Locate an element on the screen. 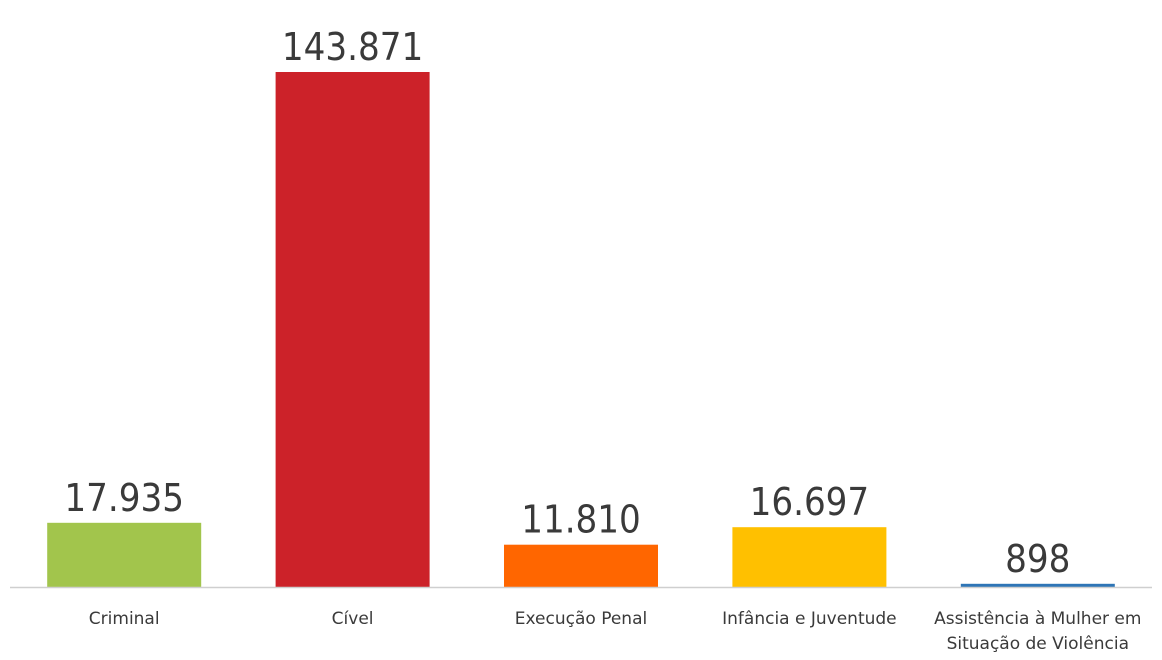 The width and height of the screenshot is (1162, 660). tick-label-infancia-e-juventude: Infância e Juventude is located at coordinates (809, 619).